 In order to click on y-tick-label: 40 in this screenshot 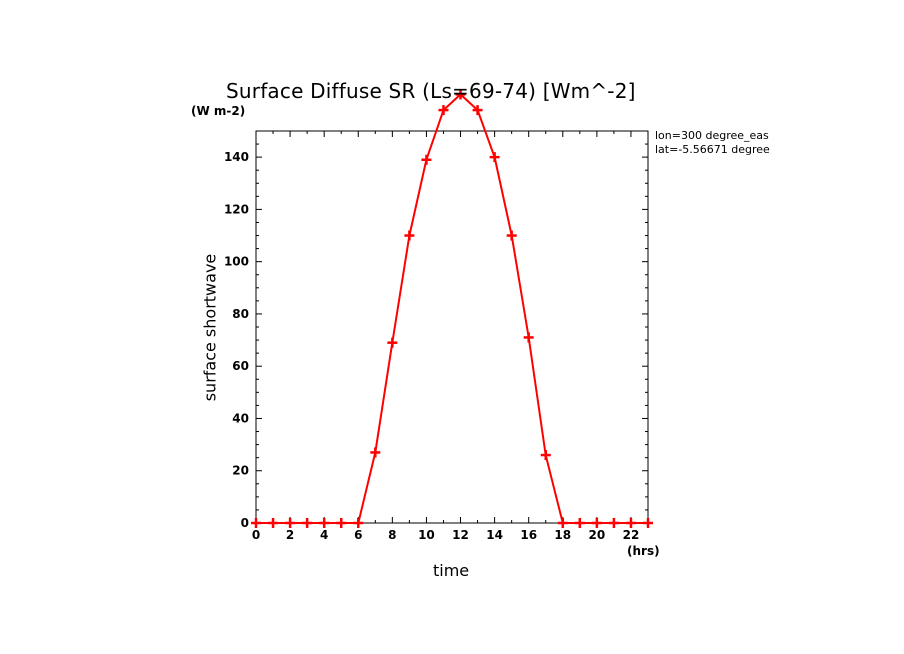, I will do `click(240, 418)`.